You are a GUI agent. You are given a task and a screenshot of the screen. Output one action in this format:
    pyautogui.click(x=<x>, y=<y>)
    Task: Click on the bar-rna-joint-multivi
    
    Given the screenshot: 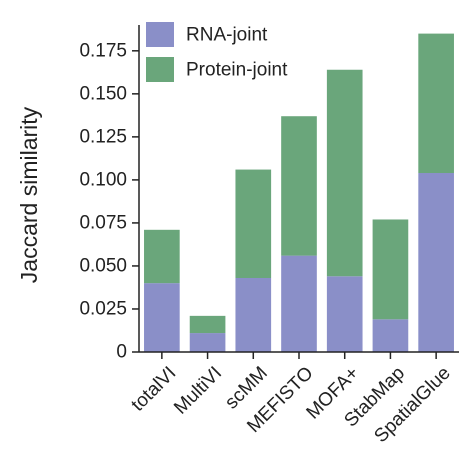 What is the action you would take?
    pyautogui.click(x=207, y=342)
    